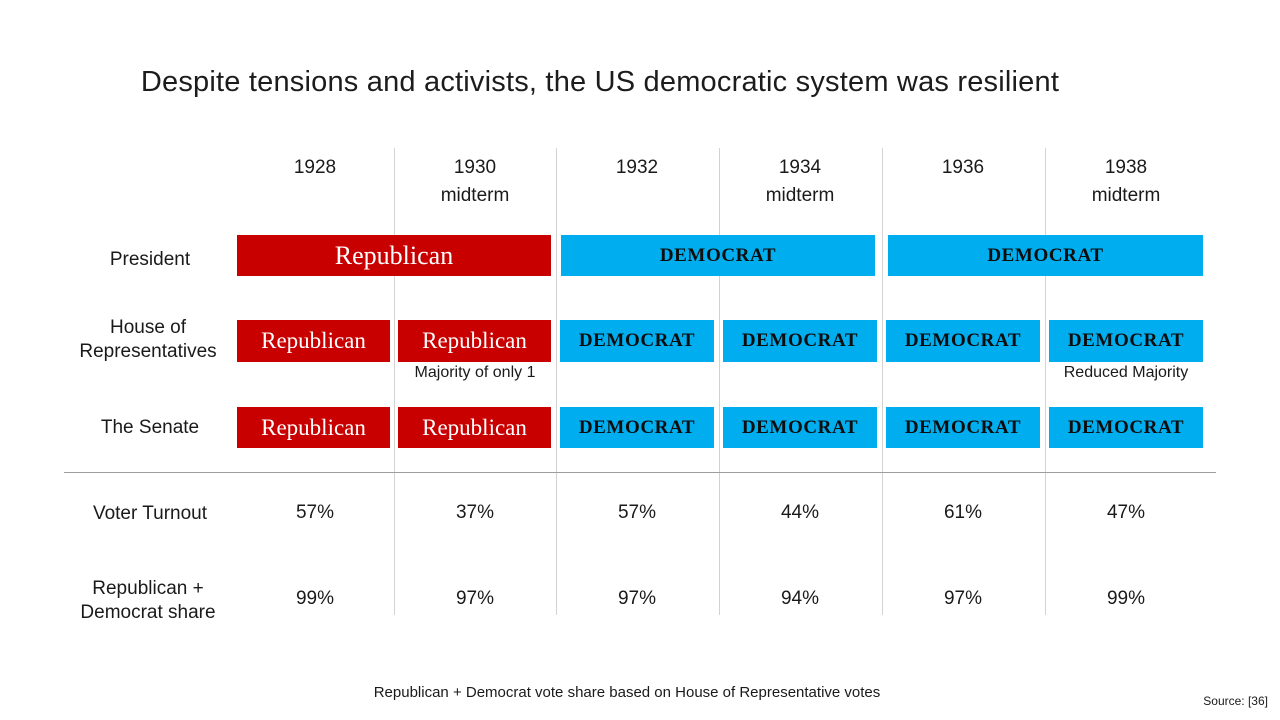 The width and height of the screenshot is (1280, 720). What do you see at coordinates (315, 512) in the screenshot?
I see `turnout-value-1928: 57%` at bounding box center [315, 512].